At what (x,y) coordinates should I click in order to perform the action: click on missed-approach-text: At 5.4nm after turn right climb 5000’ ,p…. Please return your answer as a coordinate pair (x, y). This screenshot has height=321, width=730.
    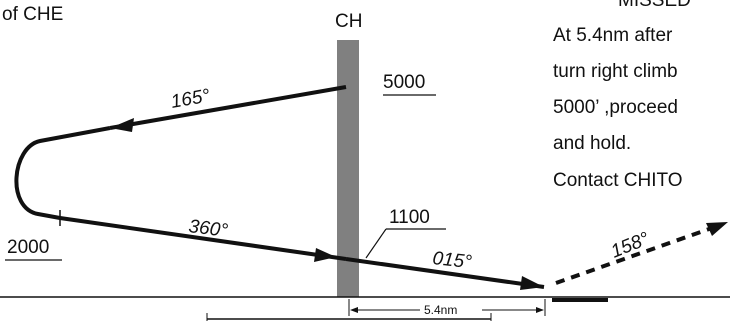
    Looking at the image, I should click on (618, 108).